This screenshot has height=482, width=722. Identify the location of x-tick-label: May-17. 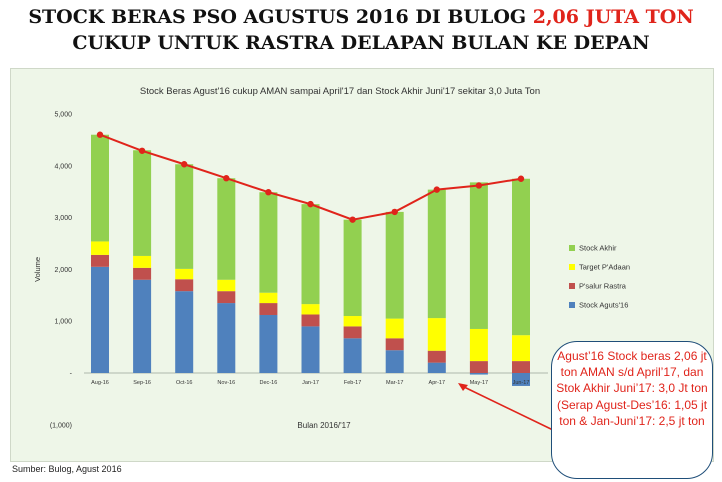
(479, 383).